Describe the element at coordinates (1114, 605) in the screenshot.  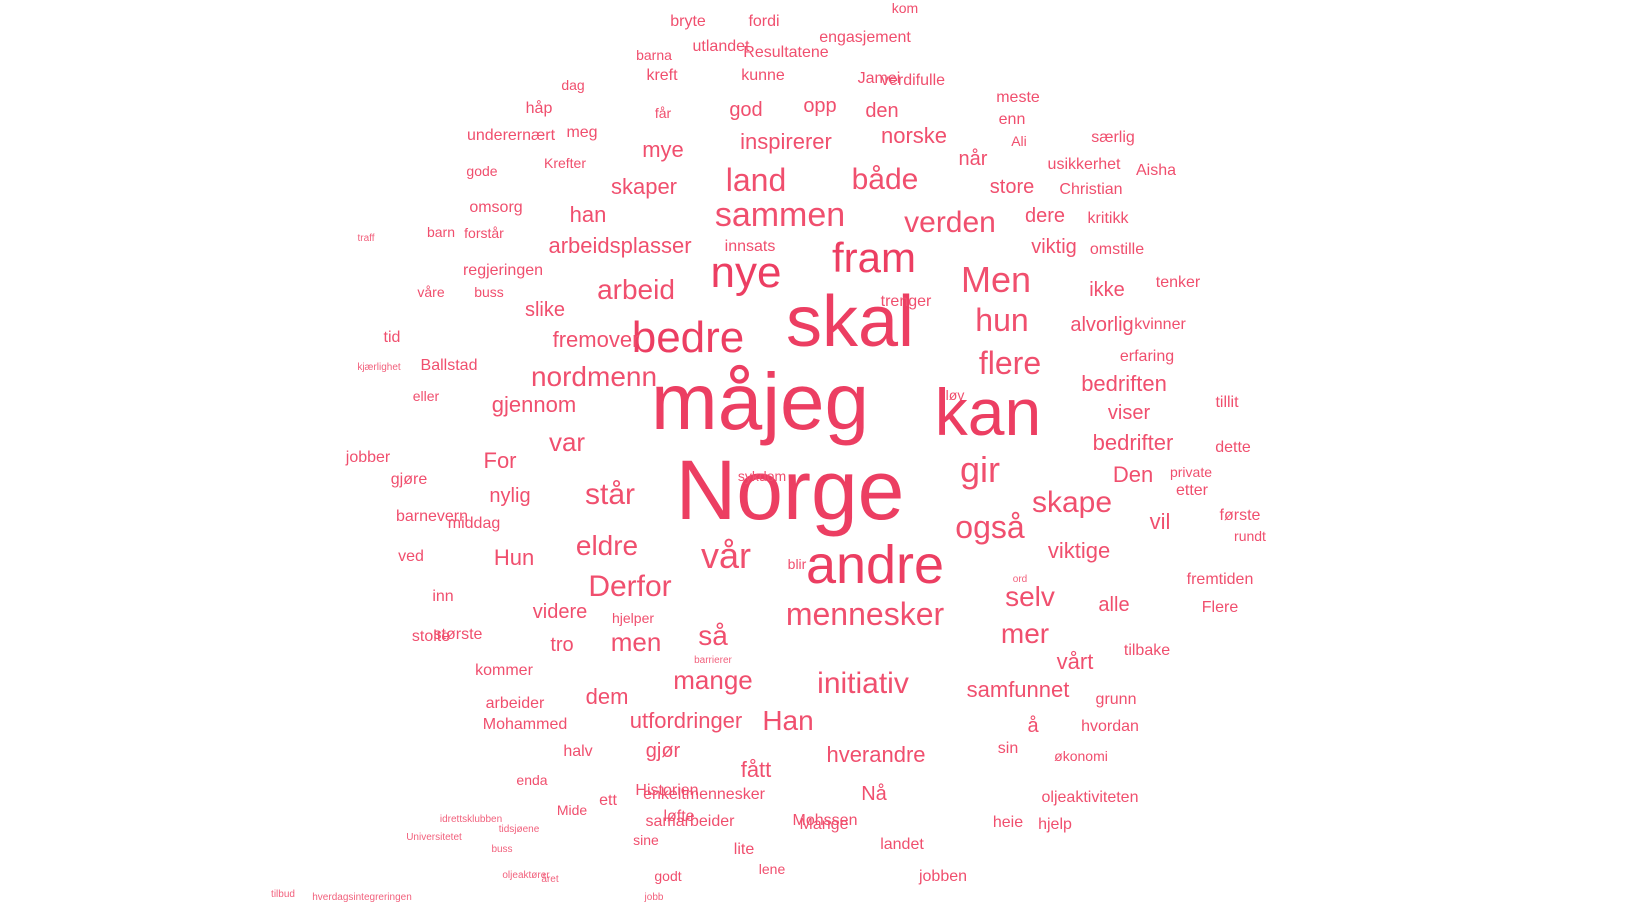
I see `word-alle: alle` at that location.